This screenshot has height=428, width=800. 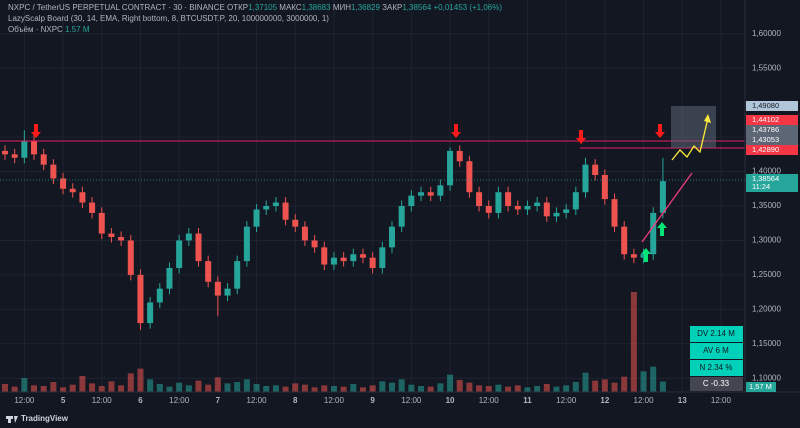 I want to click on x-tick-label: 12, so click(x=604, y=400).